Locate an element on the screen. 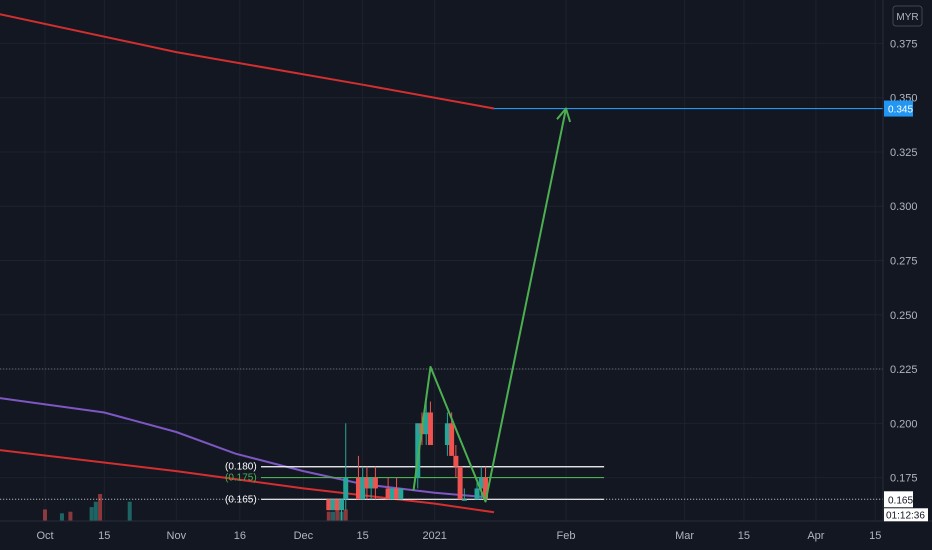  y-tick-label: 0.375 is located at coordinates (904, 44).